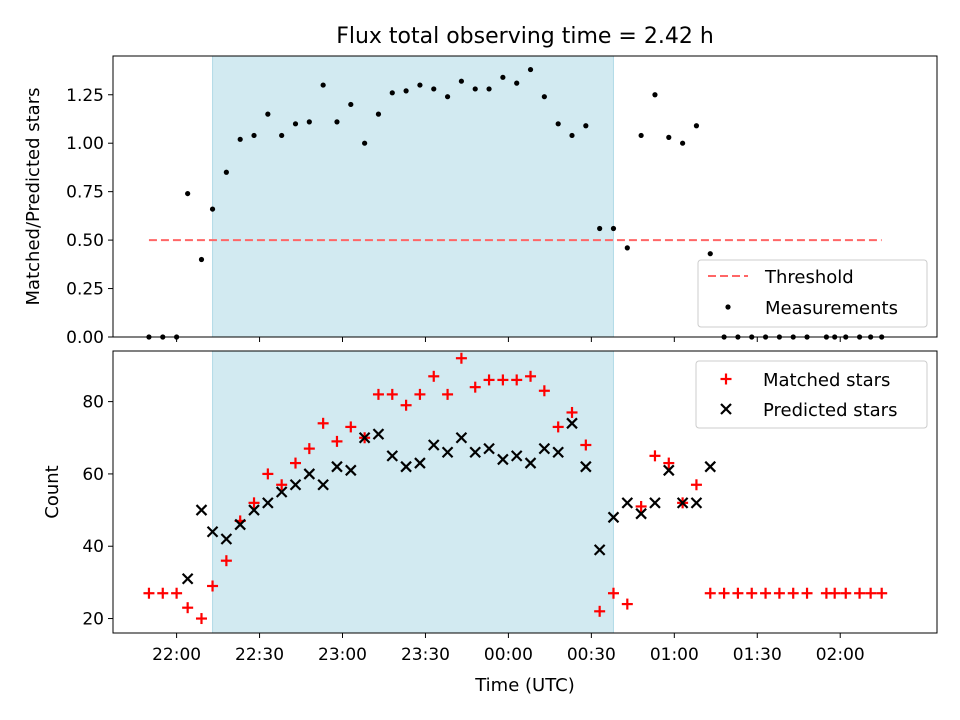  I want to click on x-tick-label: 02:00, so click(840, 655).